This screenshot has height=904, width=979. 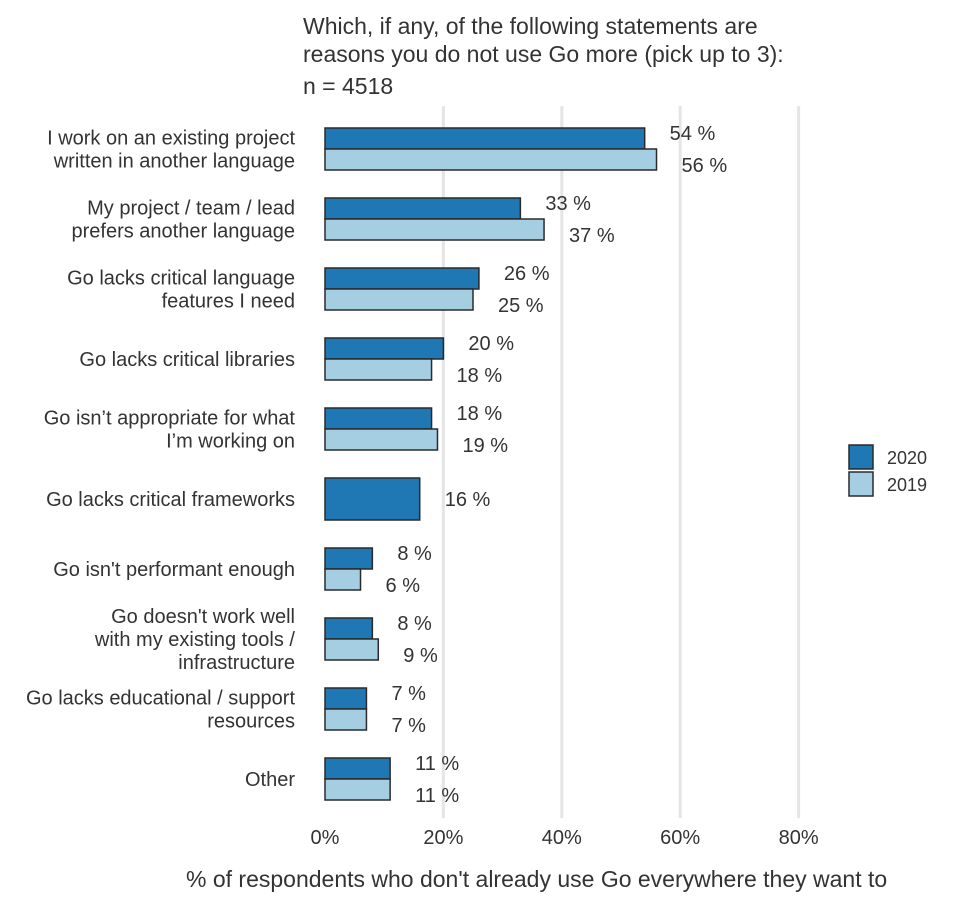 What do you see at coordinates (228, 302) in the screenshot?
I see `category-label: features I need` at bounding box center [228, 302].